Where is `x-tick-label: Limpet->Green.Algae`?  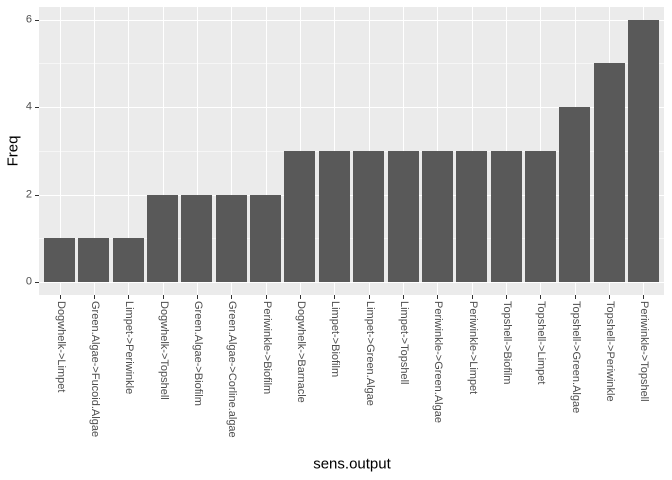 x-tick-label: Limpet->Green.Algae is located at coordinates (369, 353).